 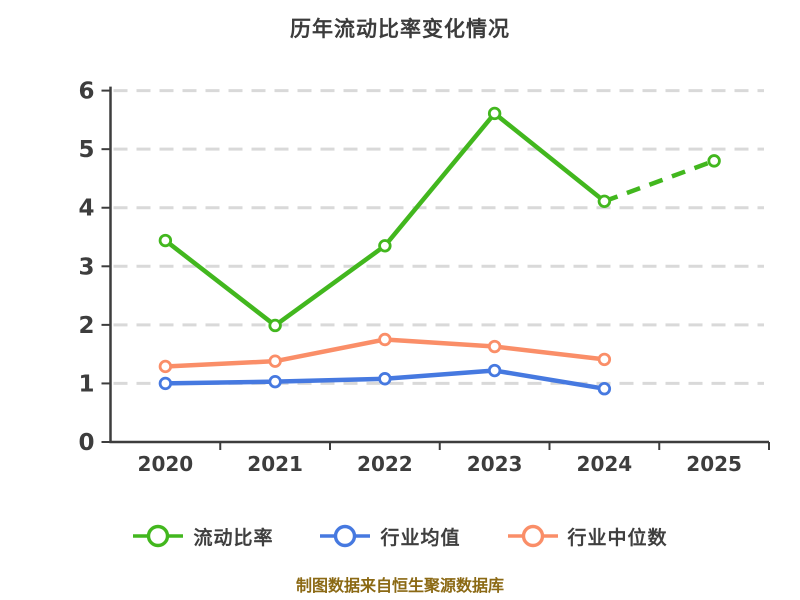 I want to click on x-tick-label: 2020, so click(x=166, y=464).